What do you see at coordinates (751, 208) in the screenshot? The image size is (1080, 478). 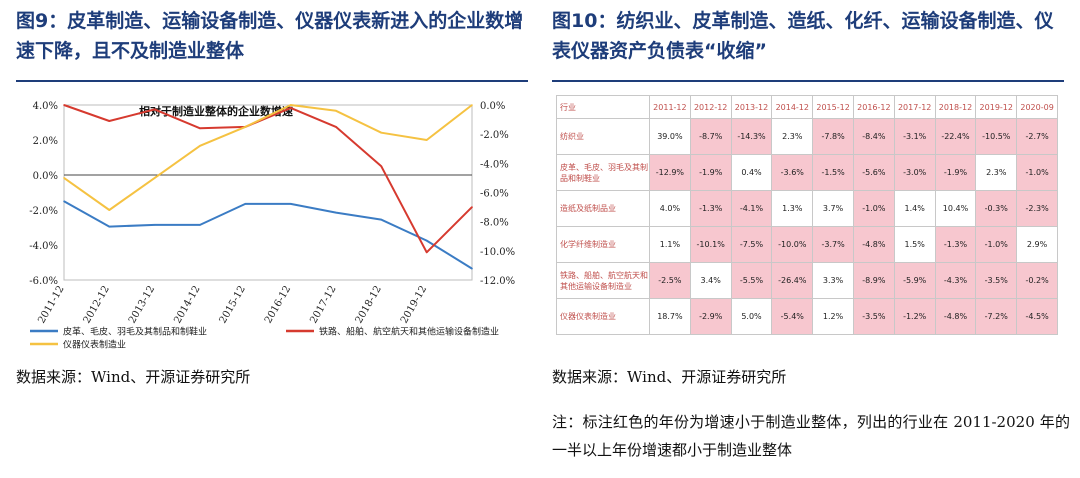 I see `table-cell: -4.1%` at bounding box center [751, 208].